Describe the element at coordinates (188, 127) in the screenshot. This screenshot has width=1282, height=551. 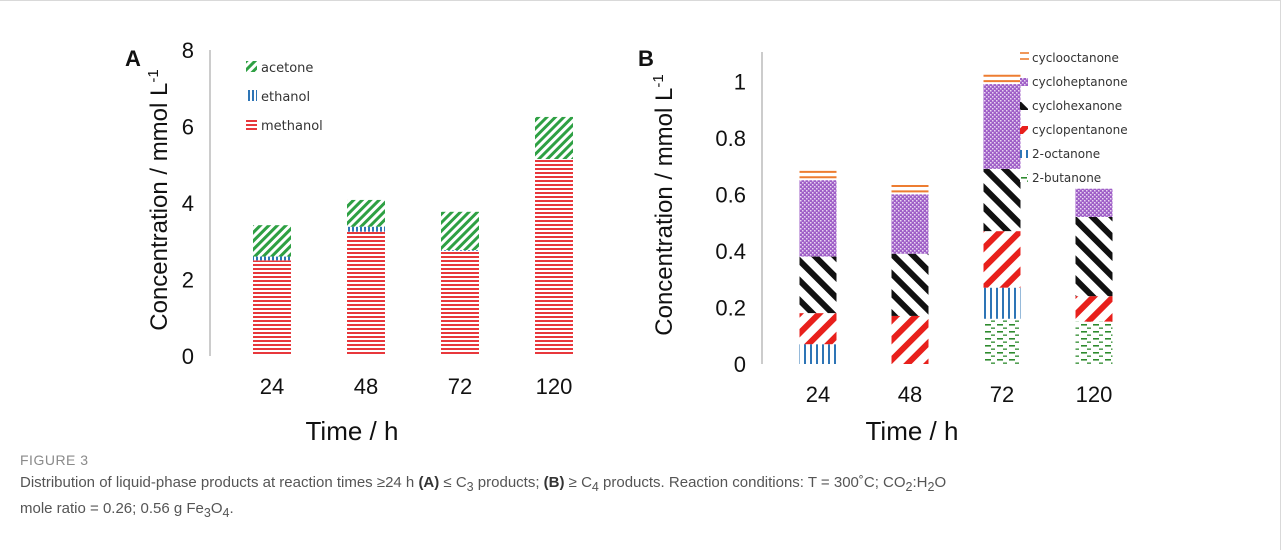
I see `a-y-tick-label: 6` at that location.